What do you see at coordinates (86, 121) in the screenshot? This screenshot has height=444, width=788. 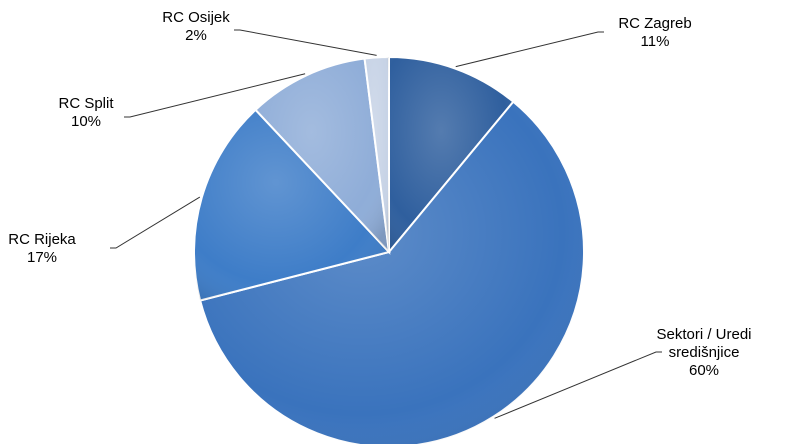 I see `slice-percent-label: 10%` at bounding box center [86, 121].